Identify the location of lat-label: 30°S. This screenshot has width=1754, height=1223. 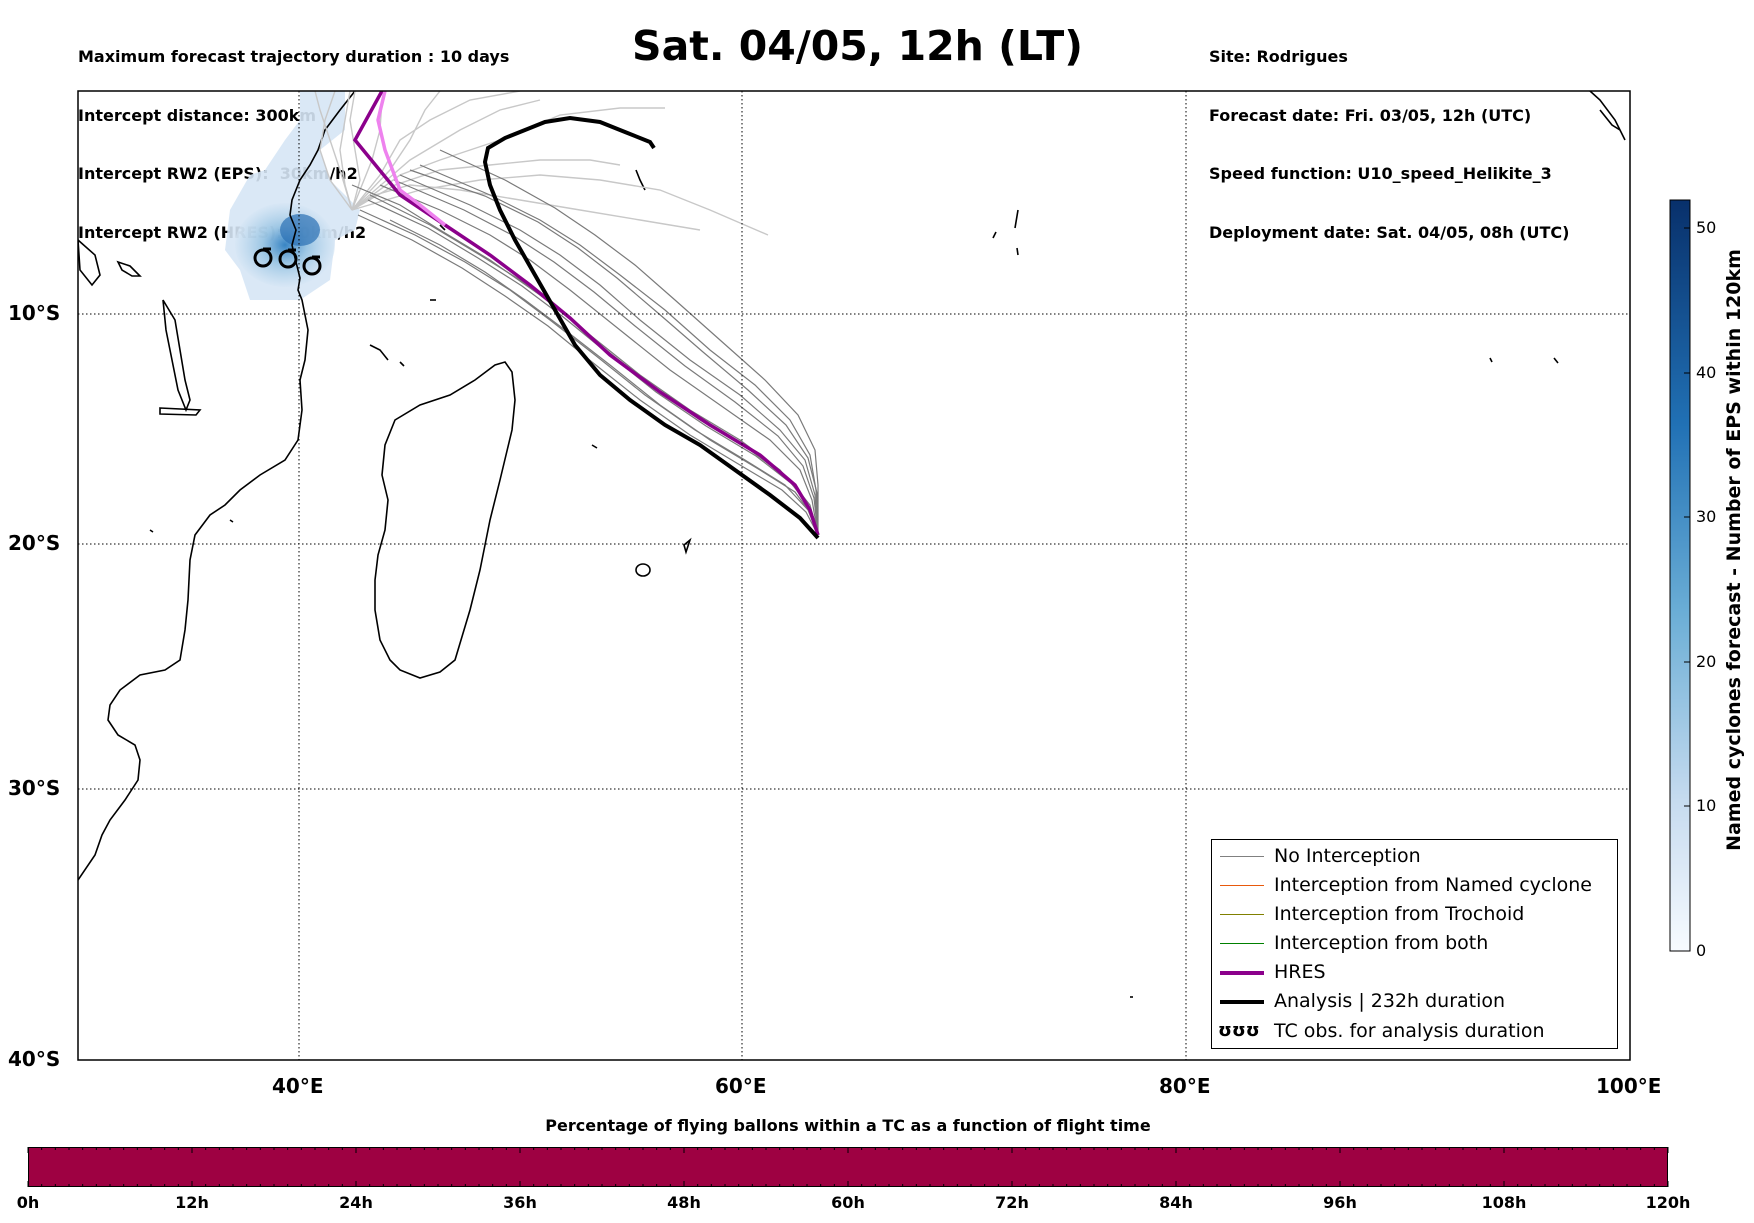
(34, 788).